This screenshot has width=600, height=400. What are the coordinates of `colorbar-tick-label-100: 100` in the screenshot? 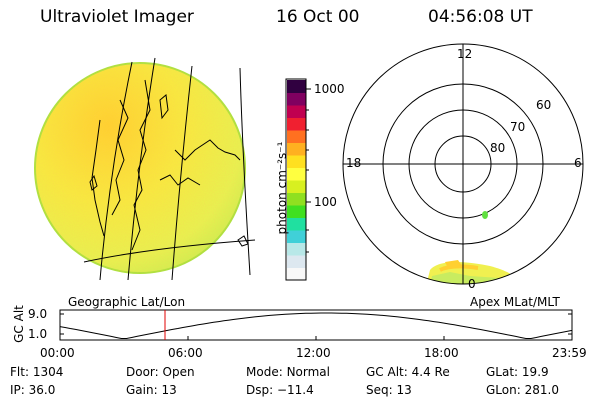 It's located at (325, 202).